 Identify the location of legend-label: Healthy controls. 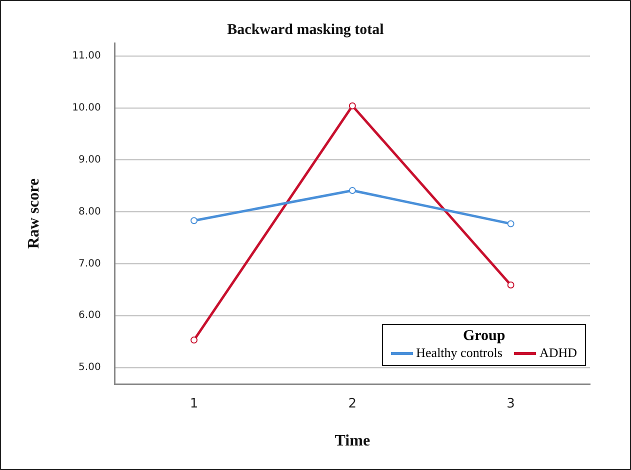
(459, 353).